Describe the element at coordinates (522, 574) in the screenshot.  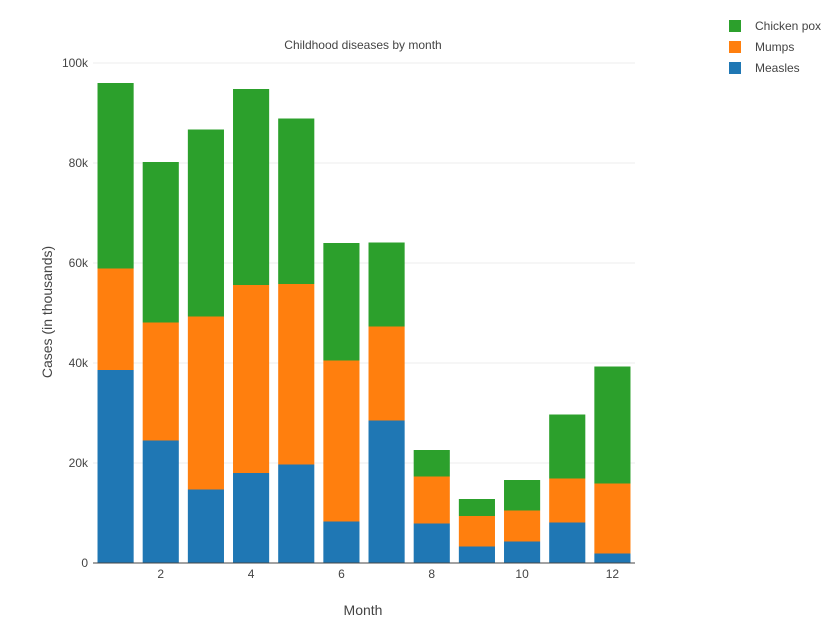
I see `x-tick-label: 10` at that location.